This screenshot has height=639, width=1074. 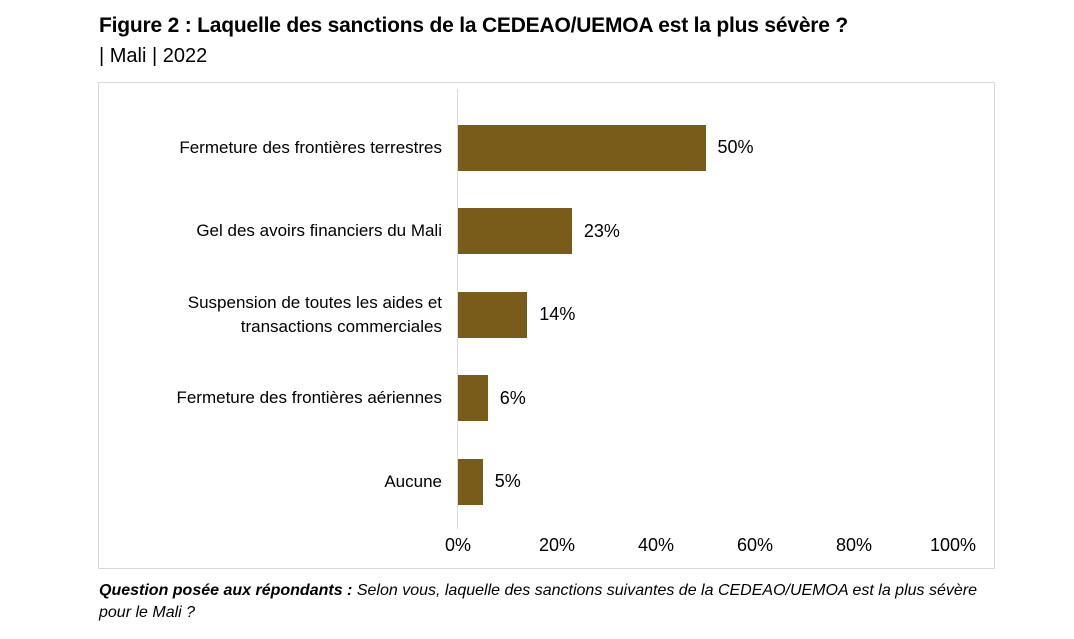 I want to click on y-axis-line, so click(x=457, y=309).